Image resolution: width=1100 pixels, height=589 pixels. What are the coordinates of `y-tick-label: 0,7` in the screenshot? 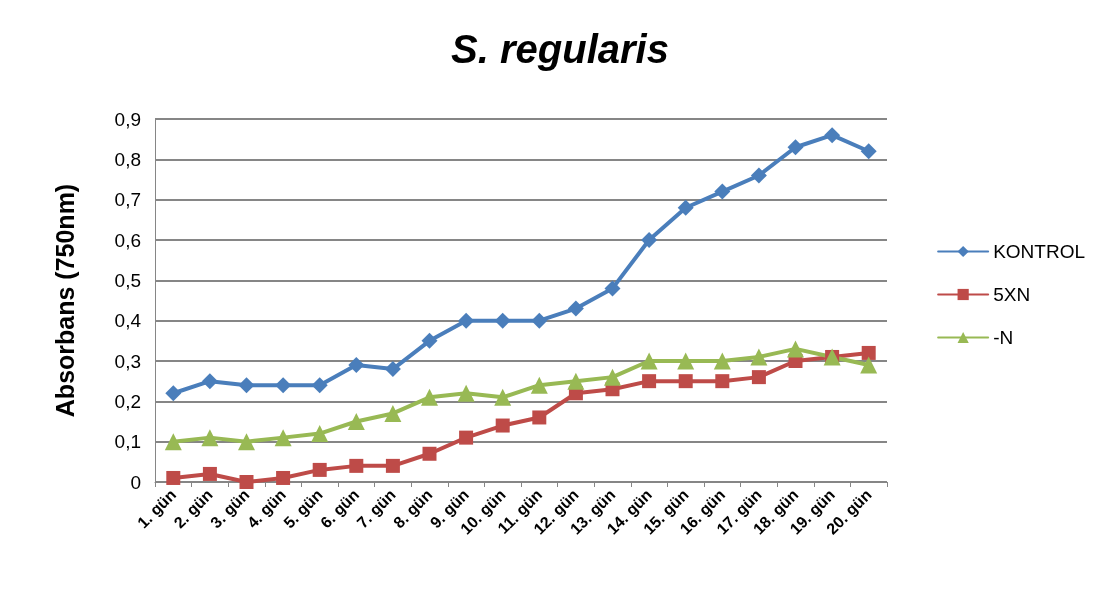 It's located at (127, 200).